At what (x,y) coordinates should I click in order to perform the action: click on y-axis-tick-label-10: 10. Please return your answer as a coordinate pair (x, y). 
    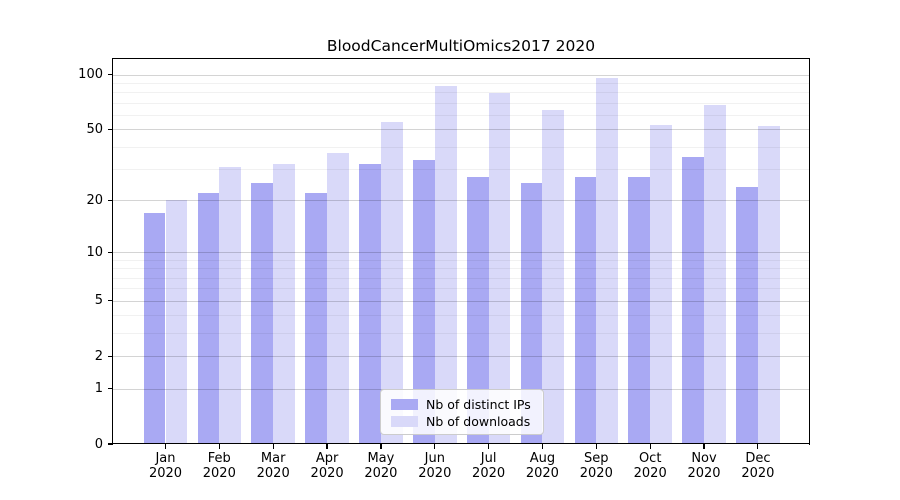
    Looking at the image, I should click on (94, 252).